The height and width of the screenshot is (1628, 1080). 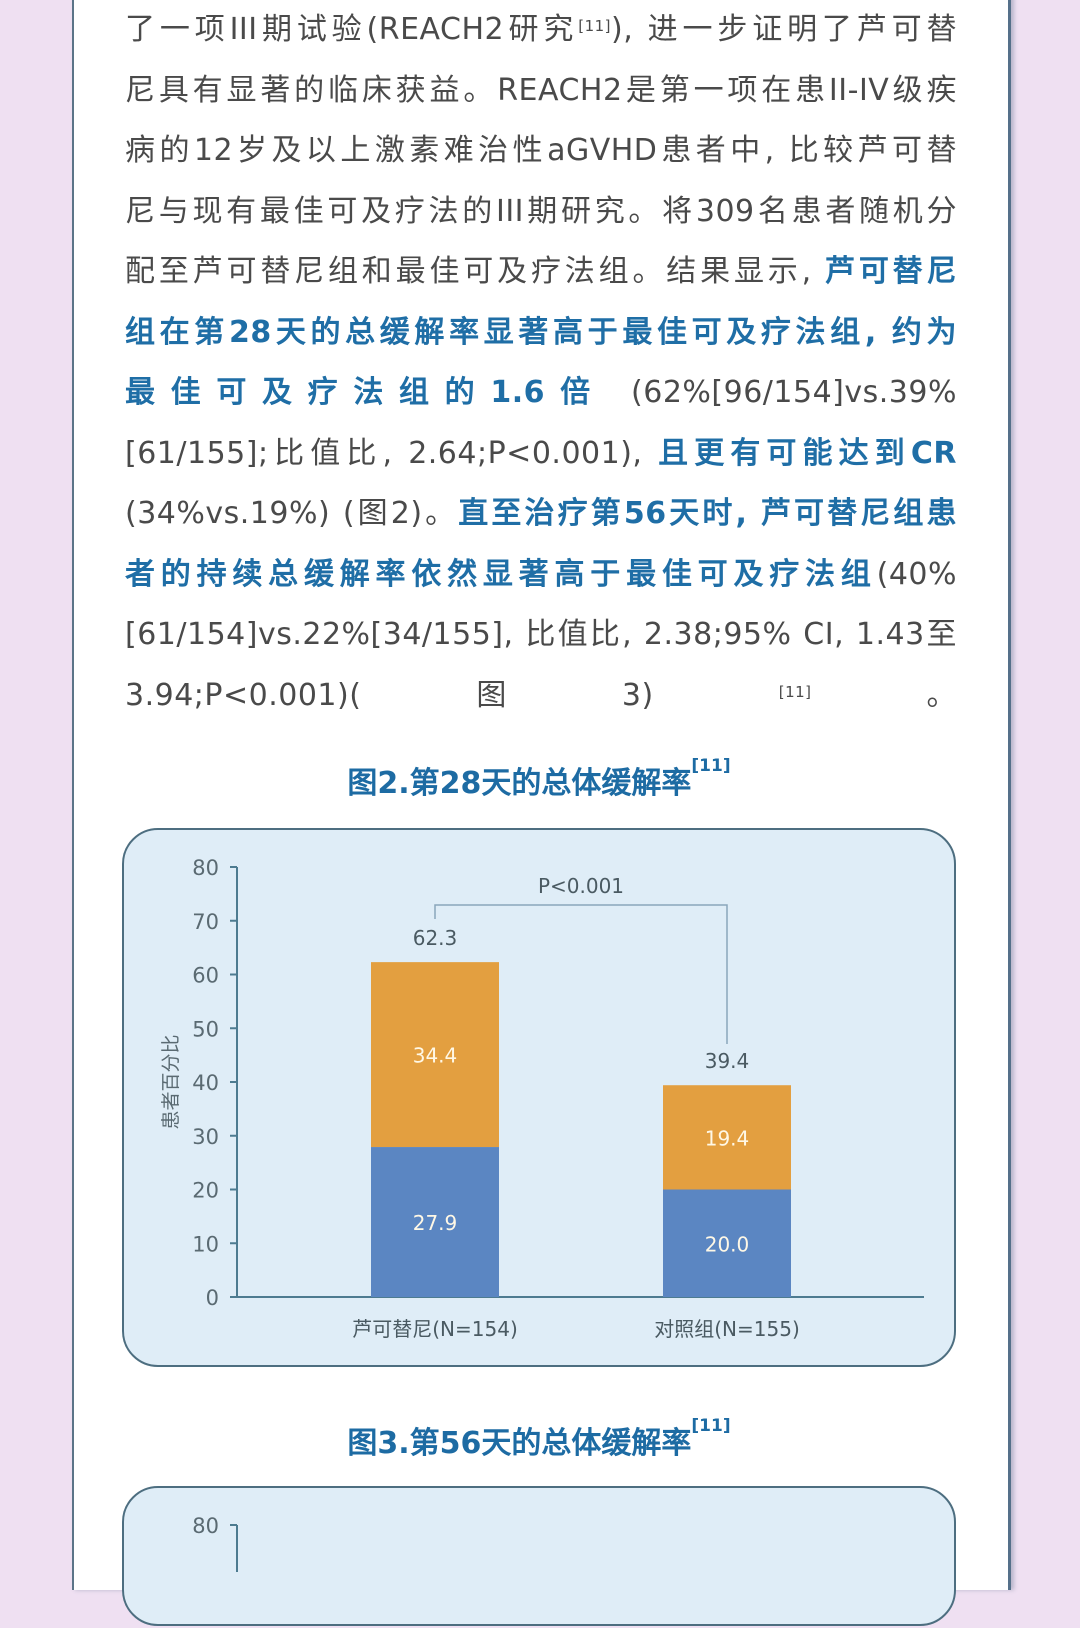 What do you see at coordinates (392, 453) in the screenshot?
I see `body-text: [61/155];比值比, 2.64;P<0.001),` at bounding box center [392, 453].